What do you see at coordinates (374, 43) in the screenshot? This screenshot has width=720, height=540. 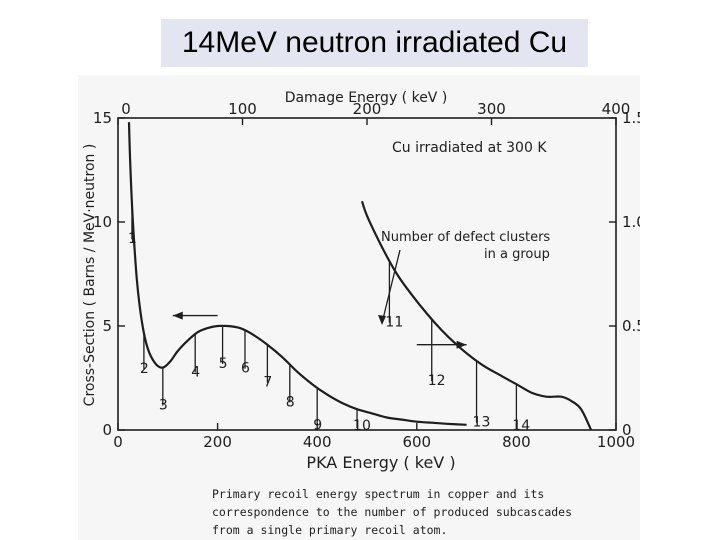 I see `slide-title: 14MeV neutron irradiated Cu` at bounding box center [374, 43].